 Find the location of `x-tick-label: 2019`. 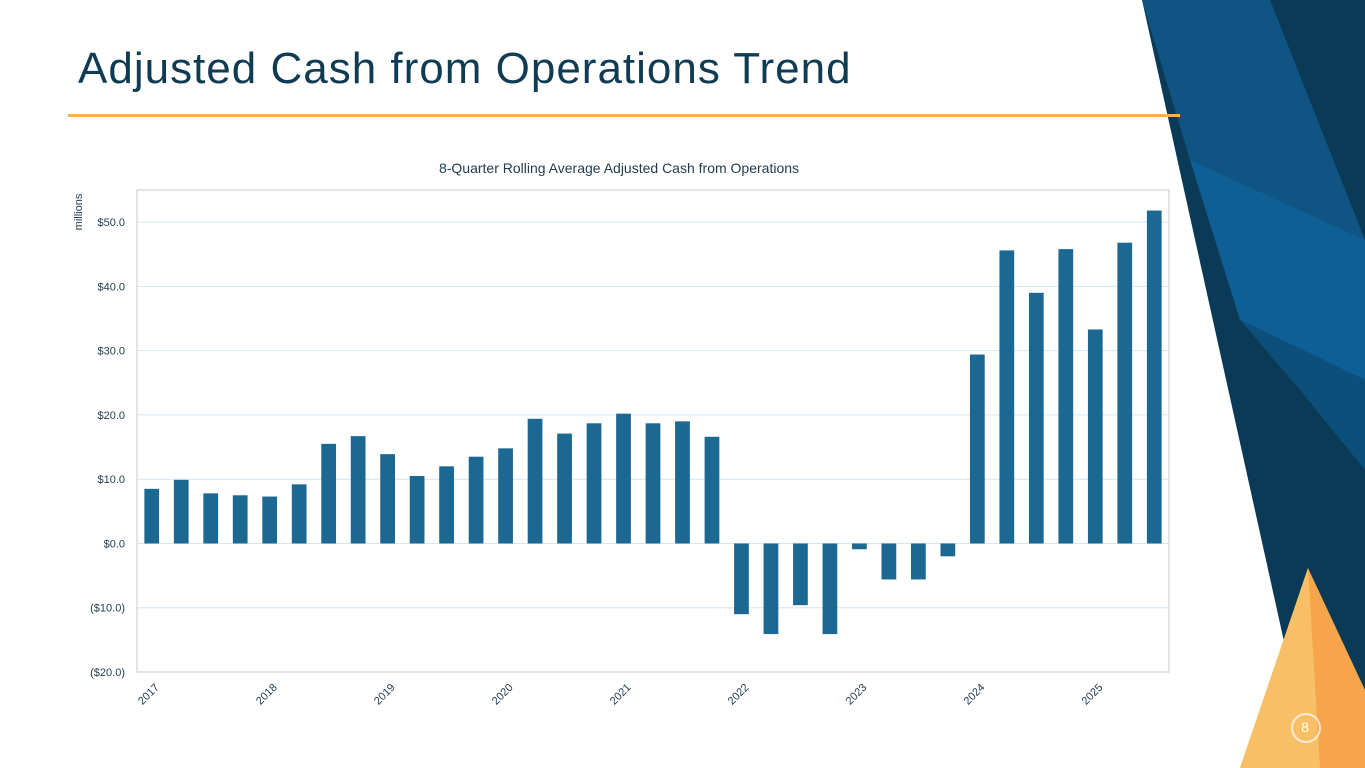

x-tick-label: 2019 is located at coordinates (385, 695).